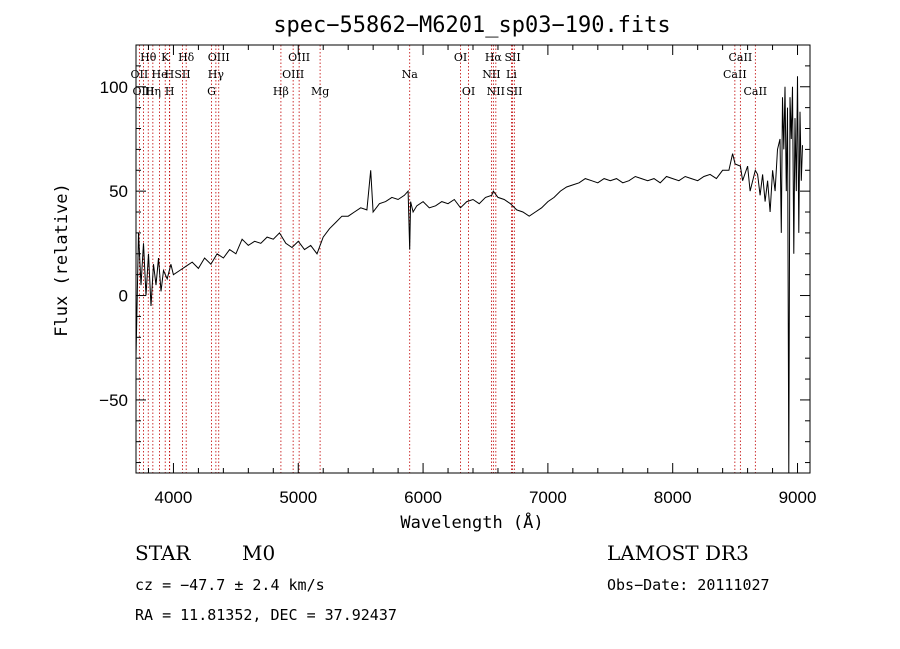 The width and height of the screenshot is (900, 649). What do you see at coordinates (118, 191) in the screenshot?
I see `y-tick-label: 50` at bounding box center [118, 191].